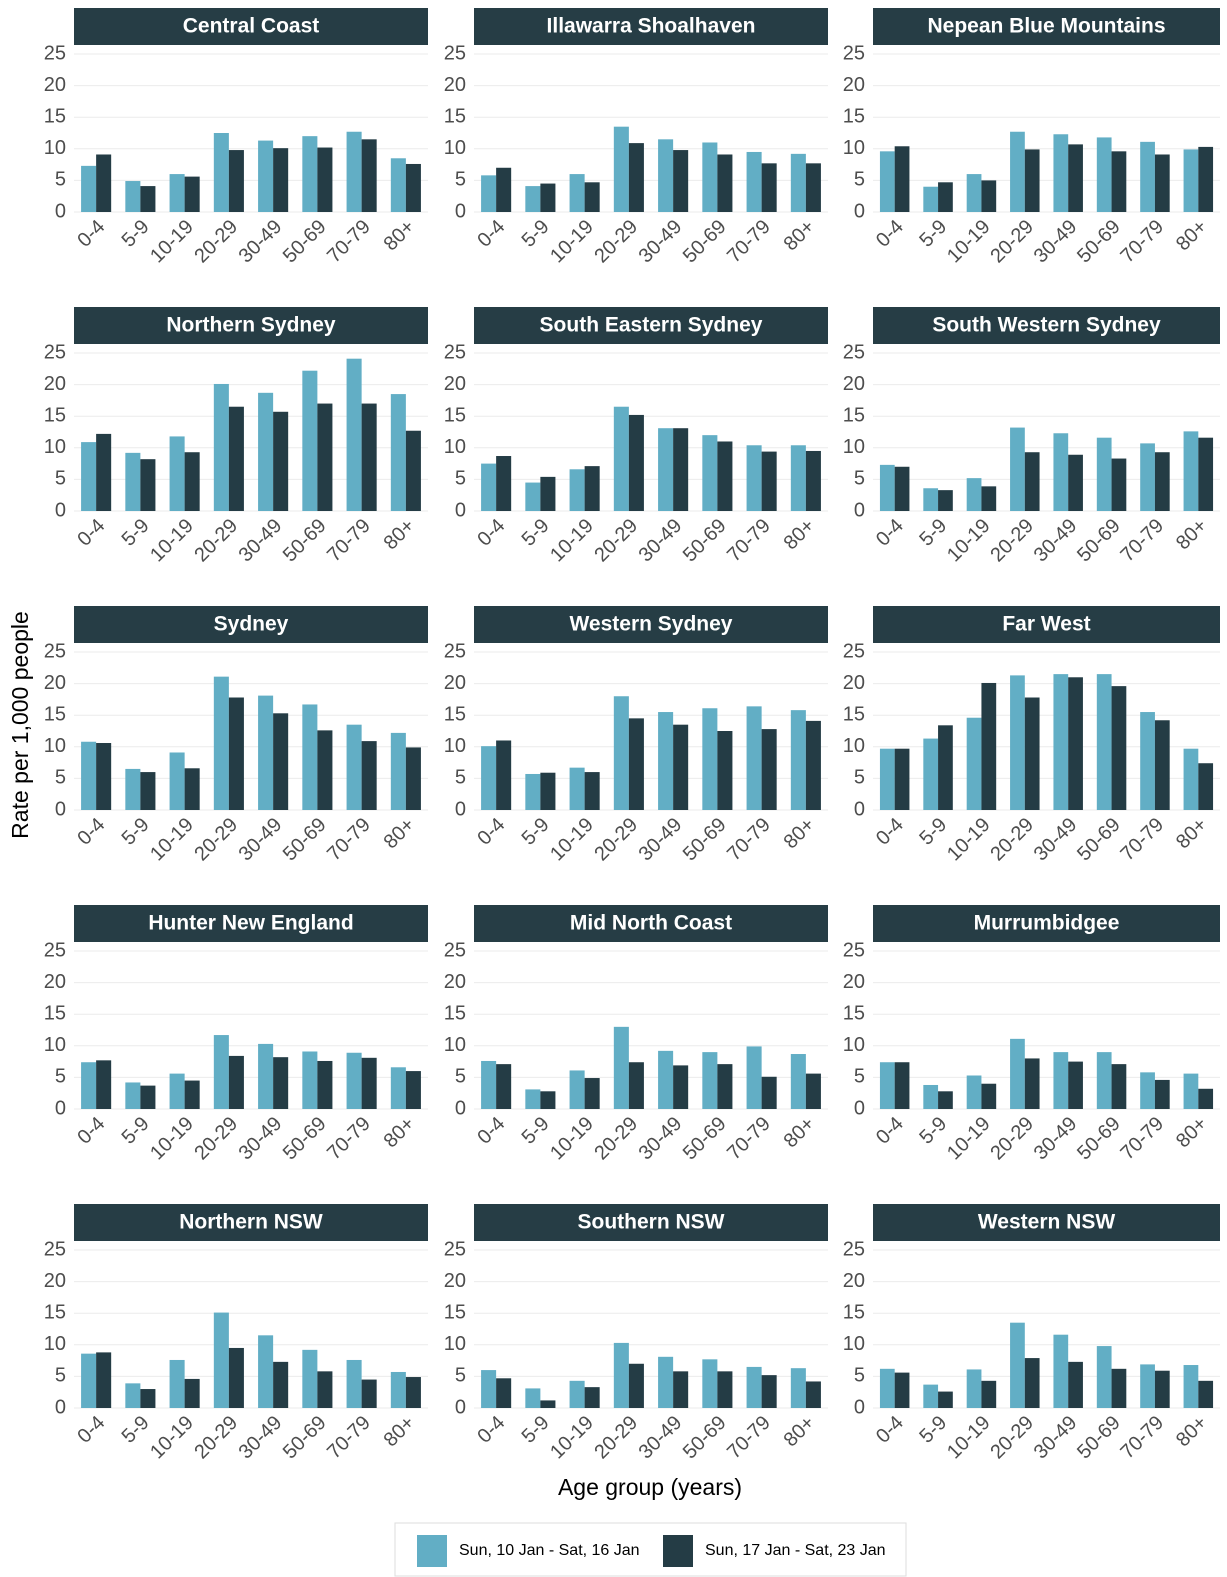 This screenshot has height=1577, width=1227. What do you see at coordinates (455, 53) in the screenshot?
I see `y-tick-label: 25` at bounding box center [455, 53].